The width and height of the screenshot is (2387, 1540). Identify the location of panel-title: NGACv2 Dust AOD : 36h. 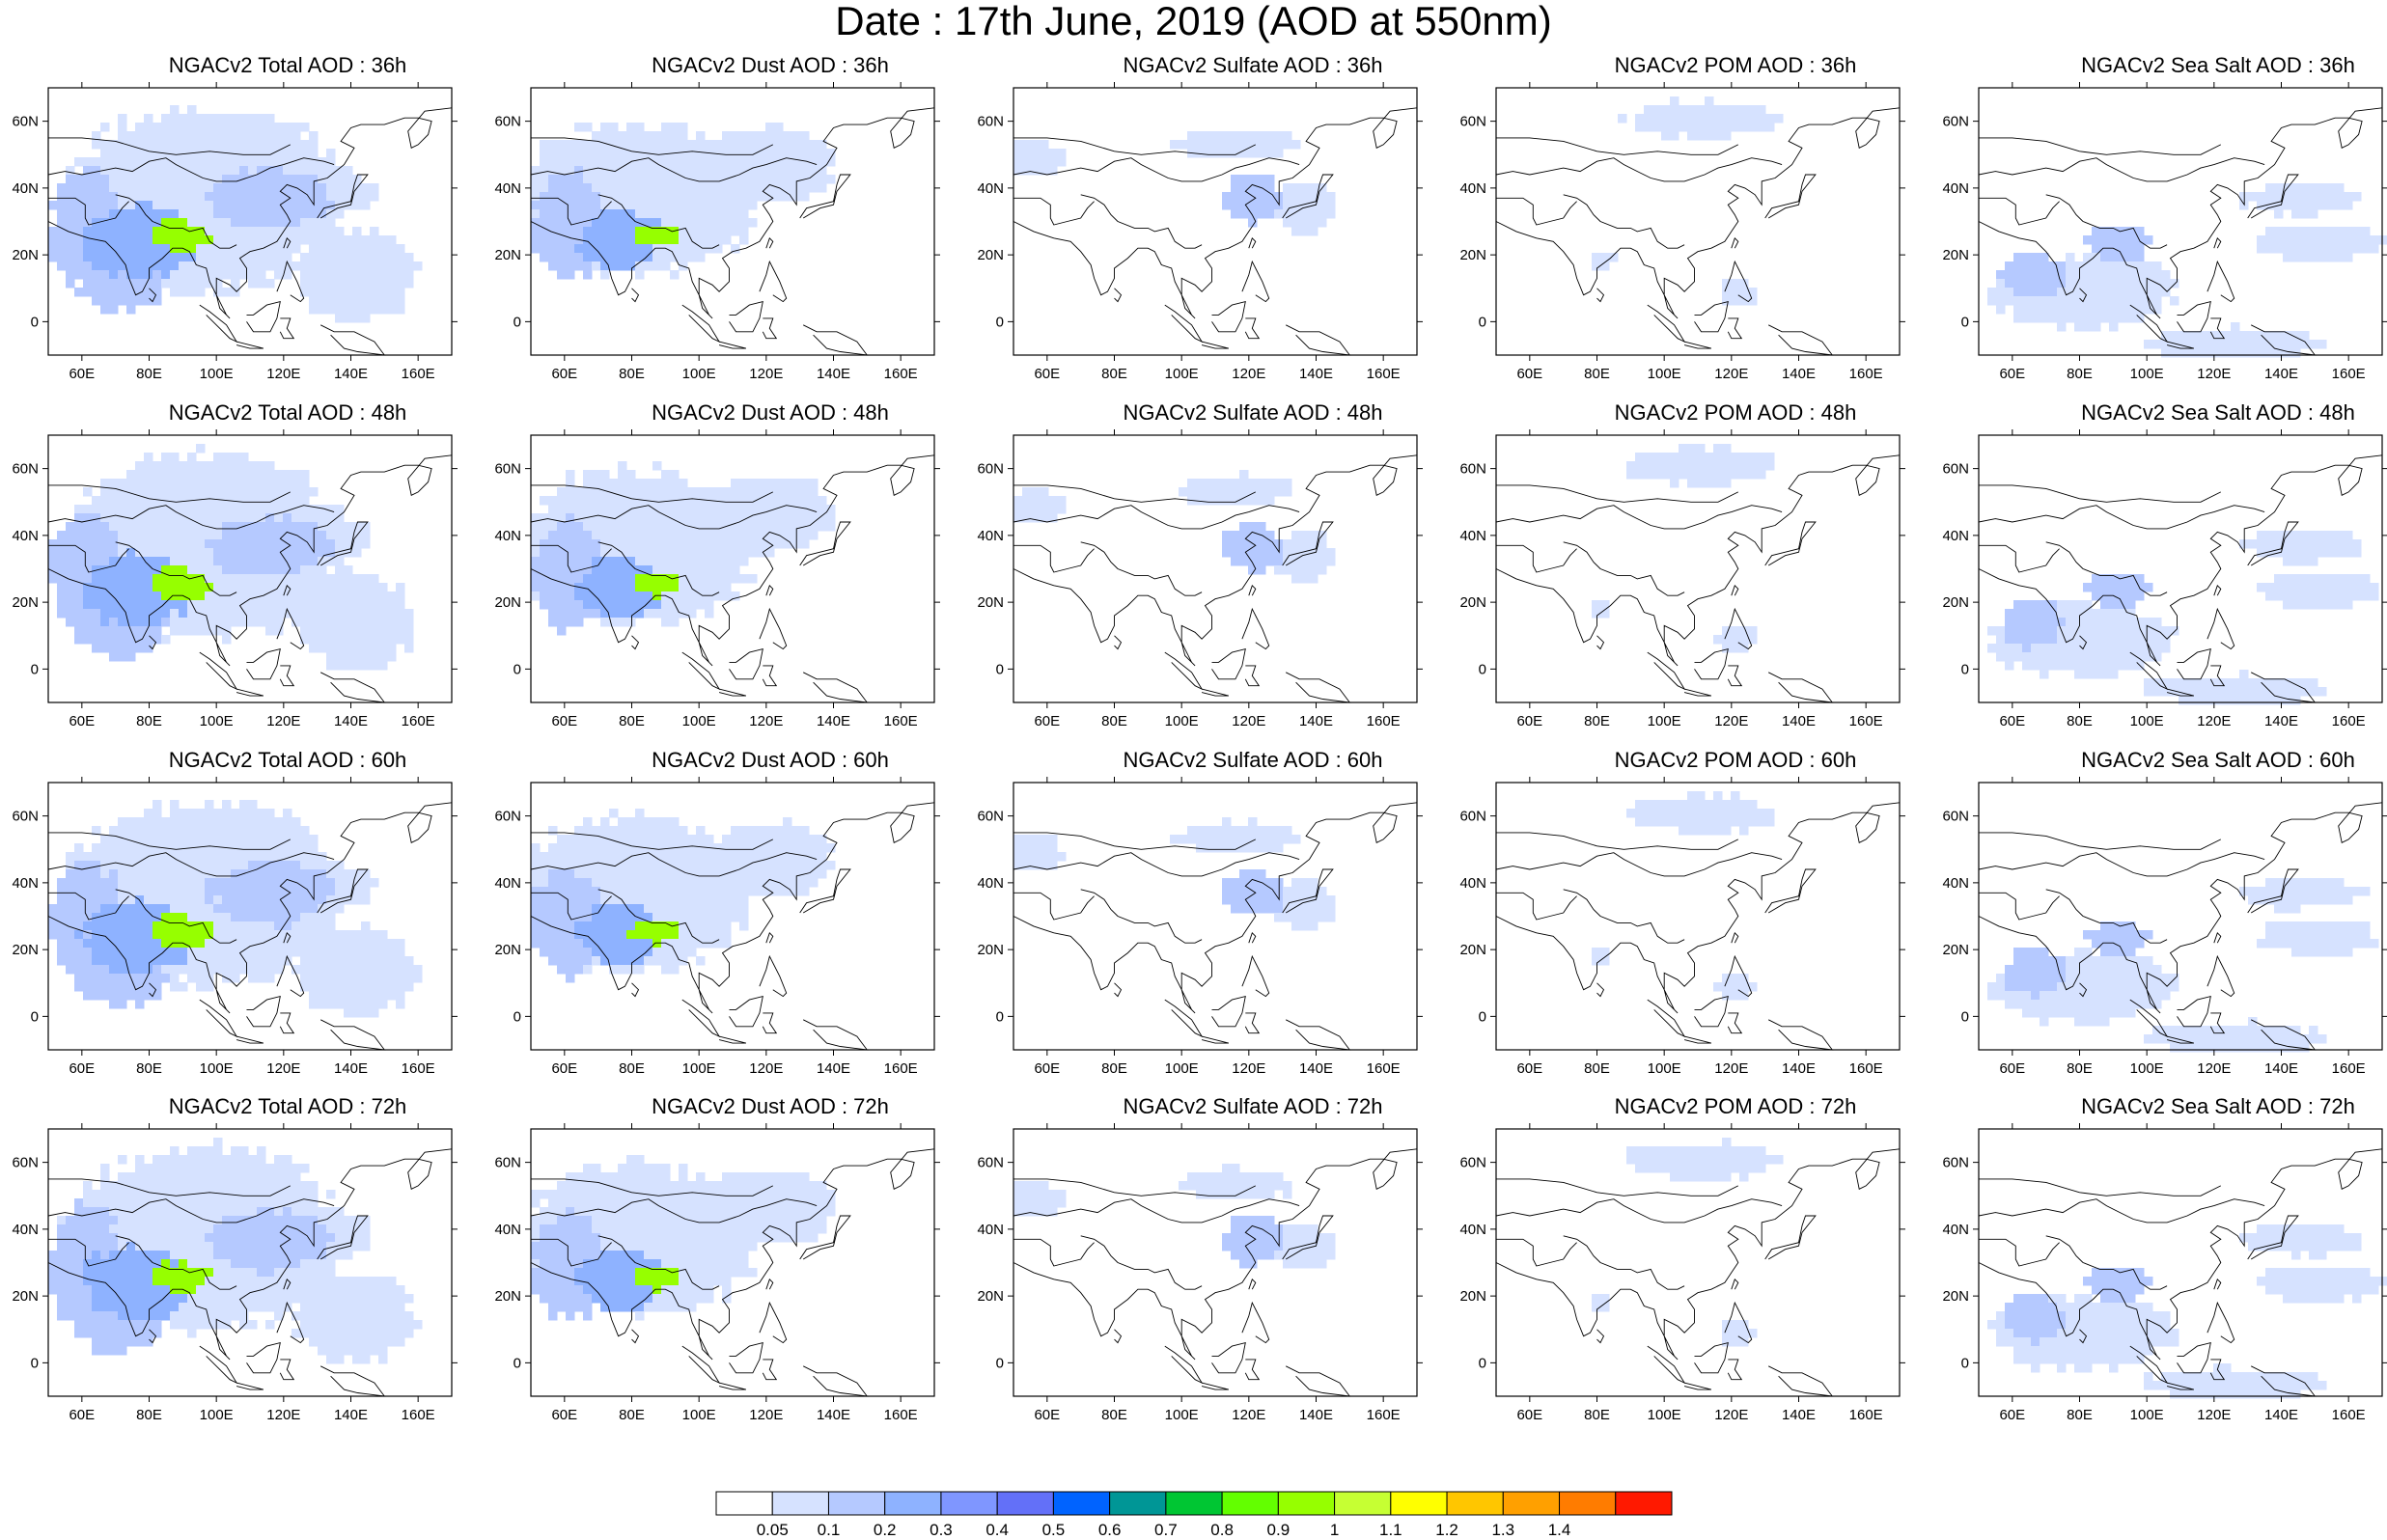
(770, 65).